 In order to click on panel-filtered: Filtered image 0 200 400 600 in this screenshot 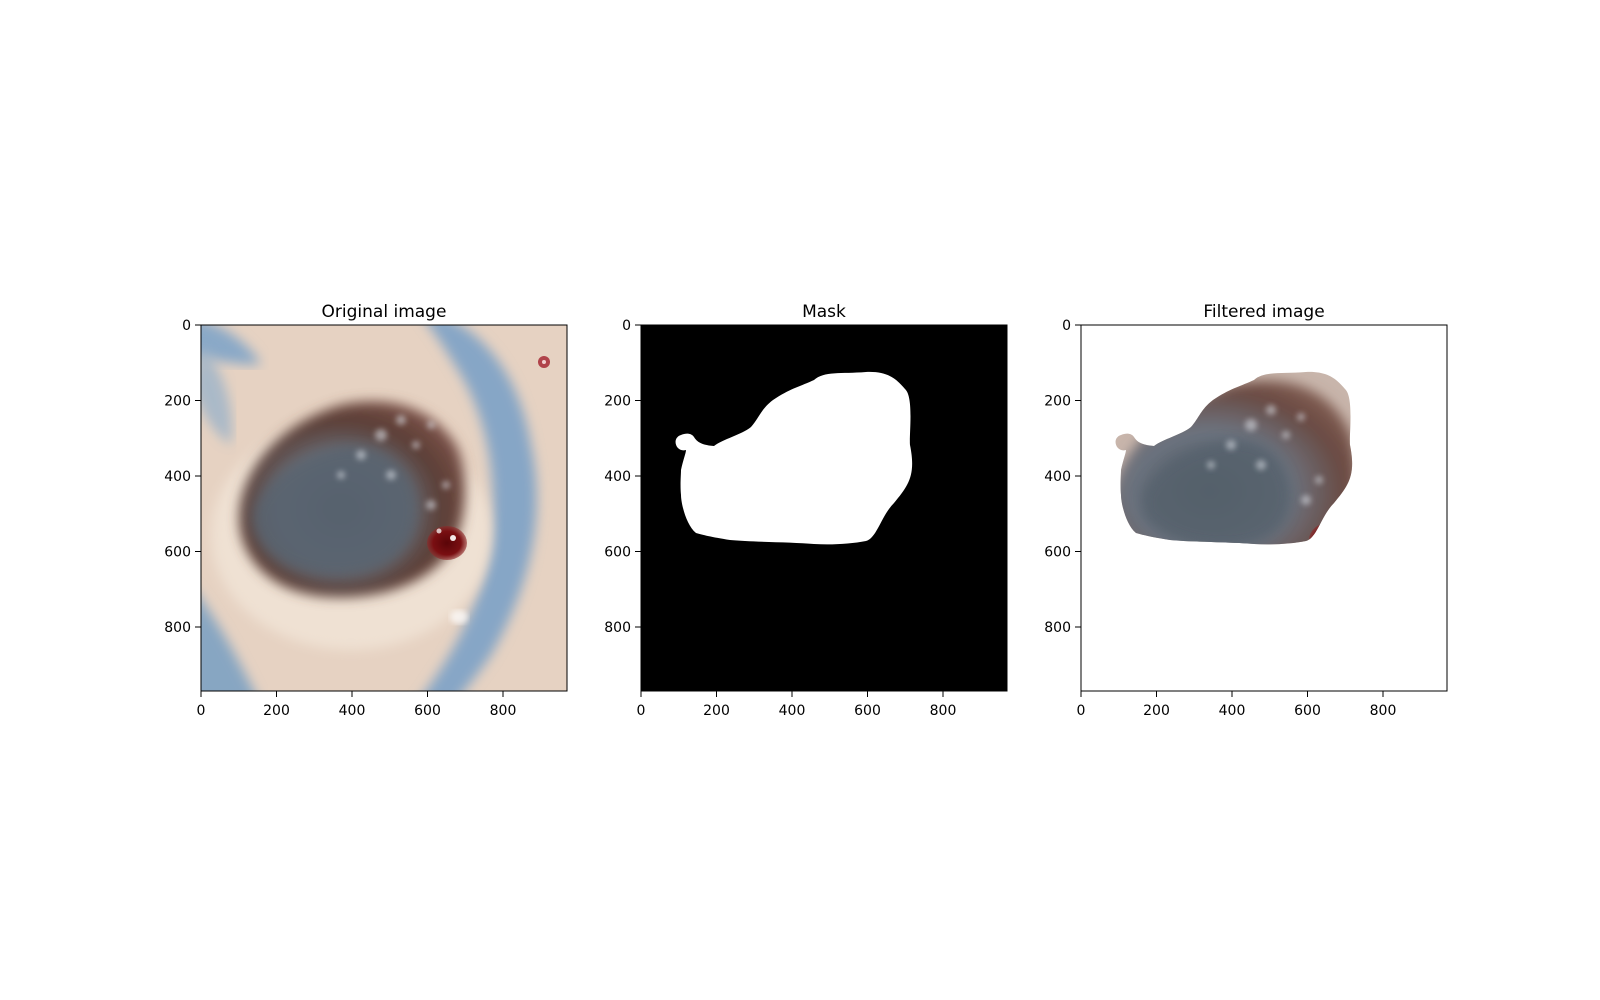, I will do `click(1246, 510)`.